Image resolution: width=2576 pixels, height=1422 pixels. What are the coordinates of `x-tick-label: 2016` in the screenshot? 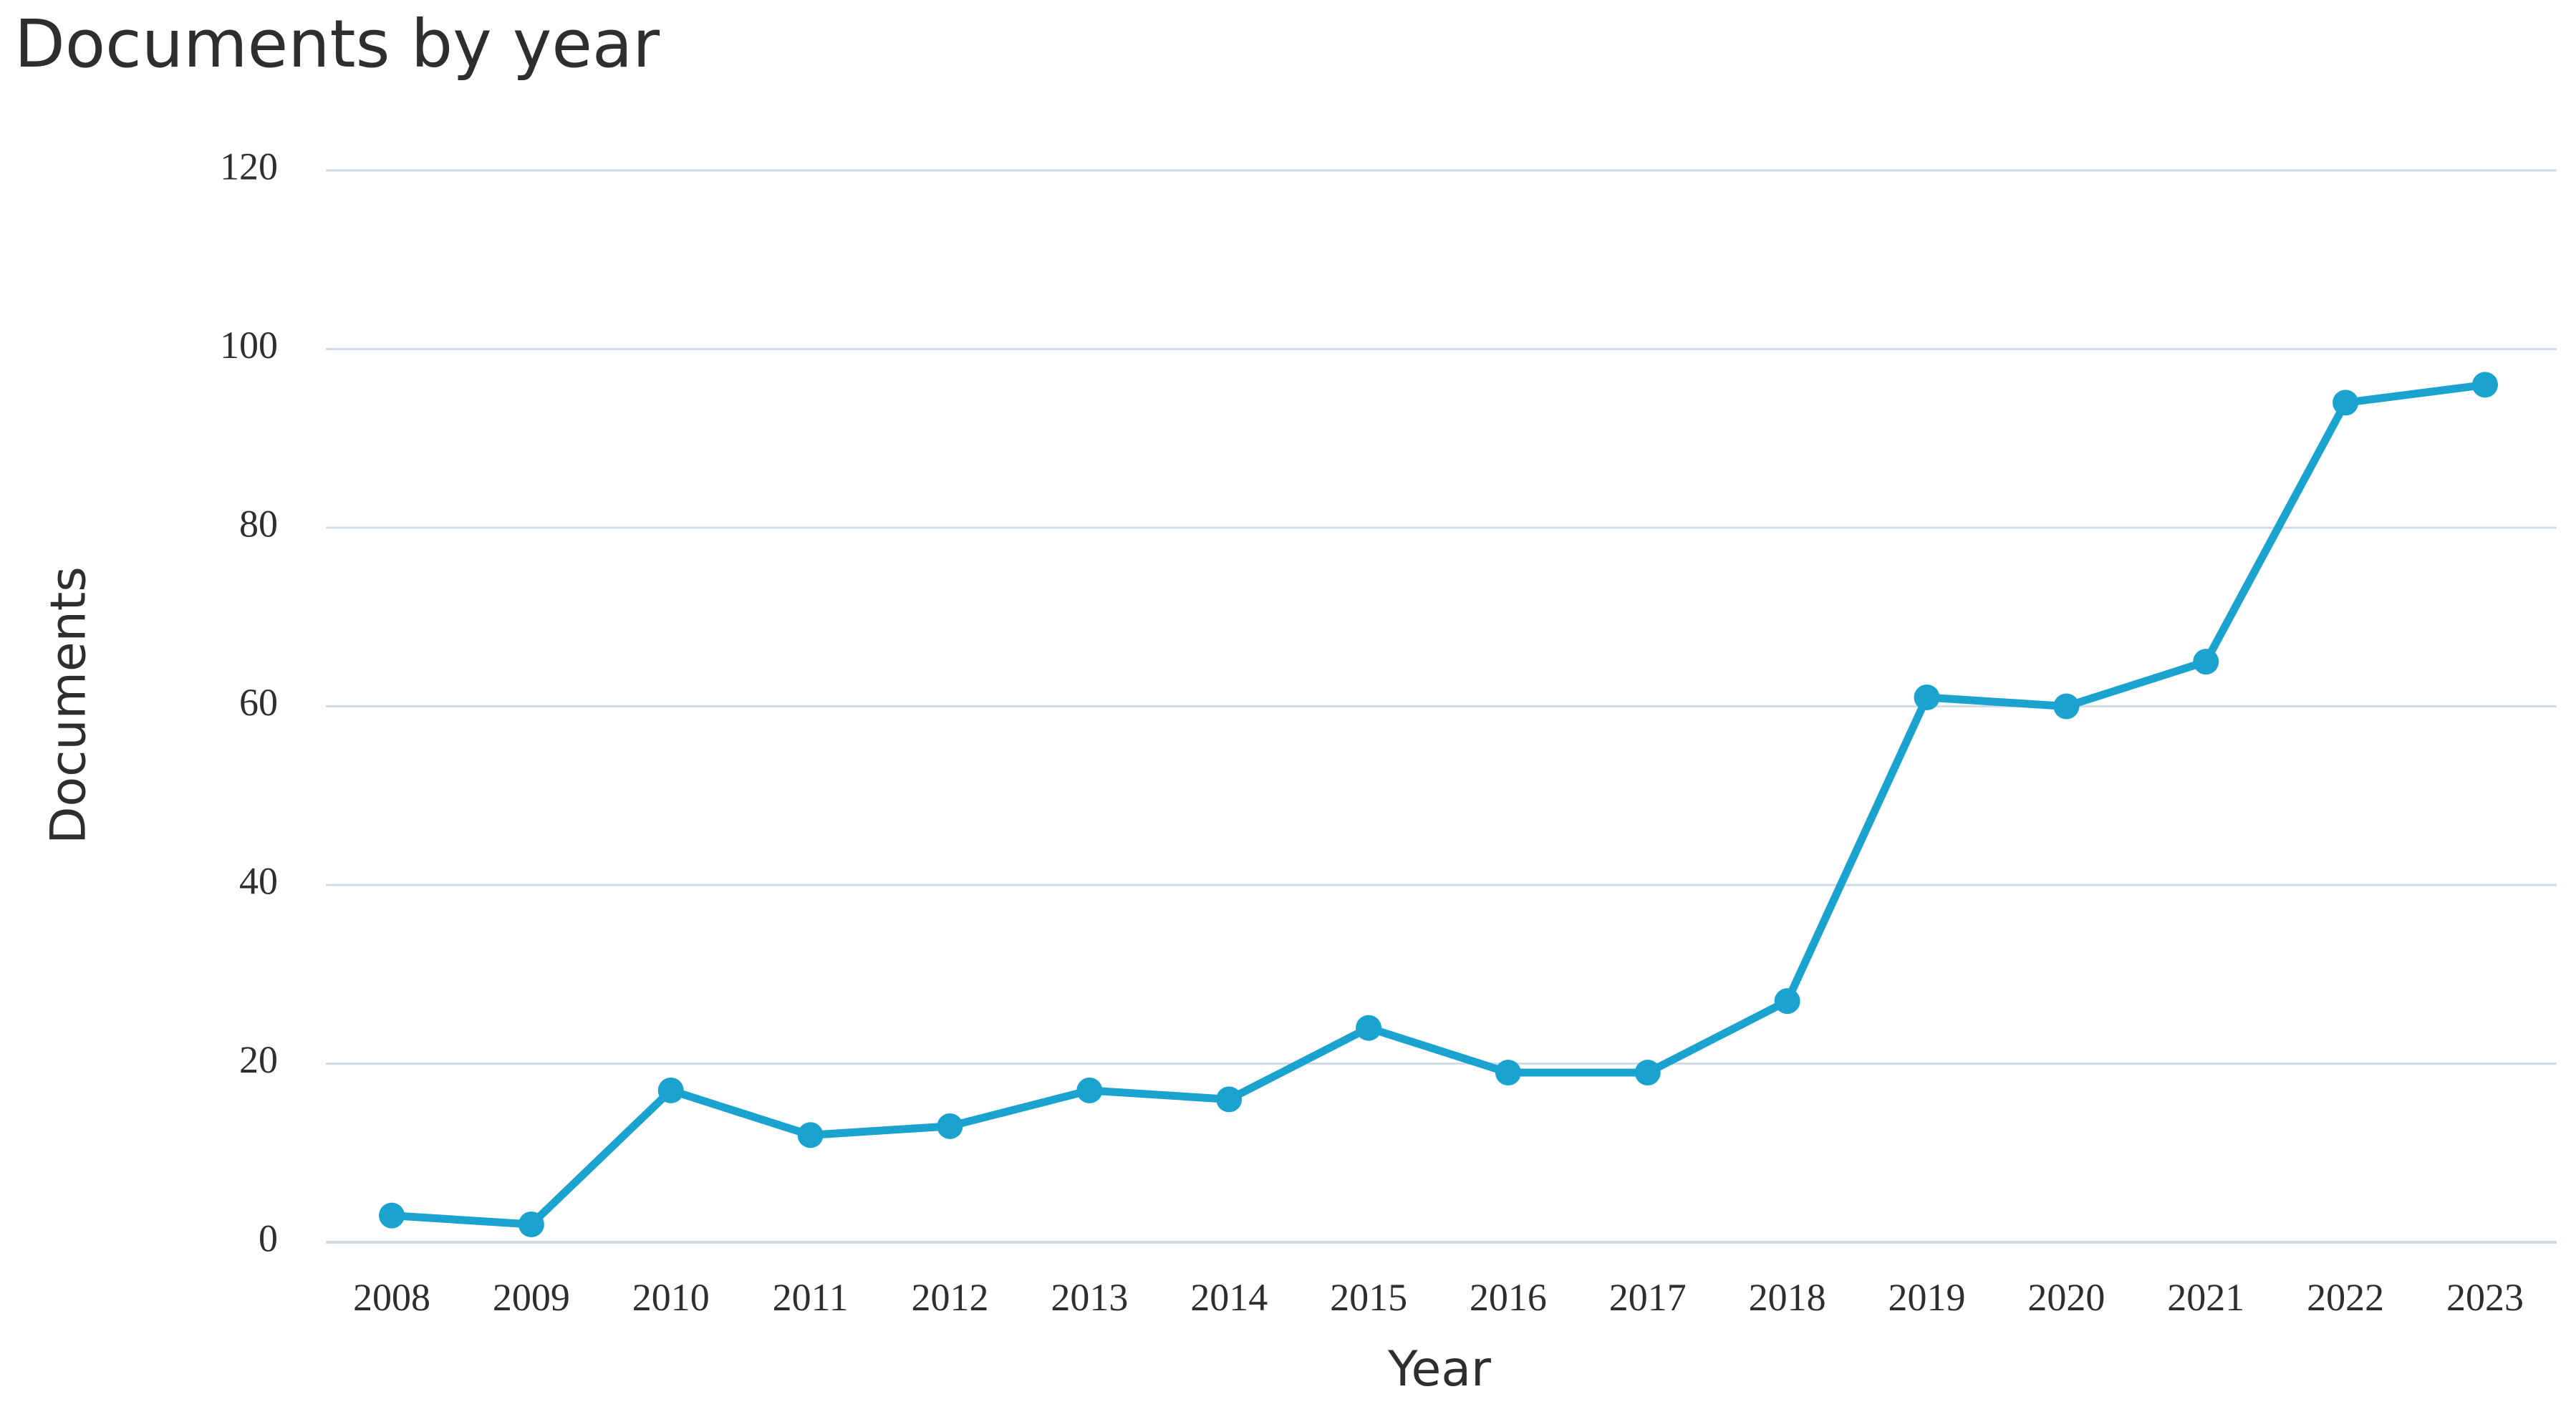 It's located at (1508, 1297).